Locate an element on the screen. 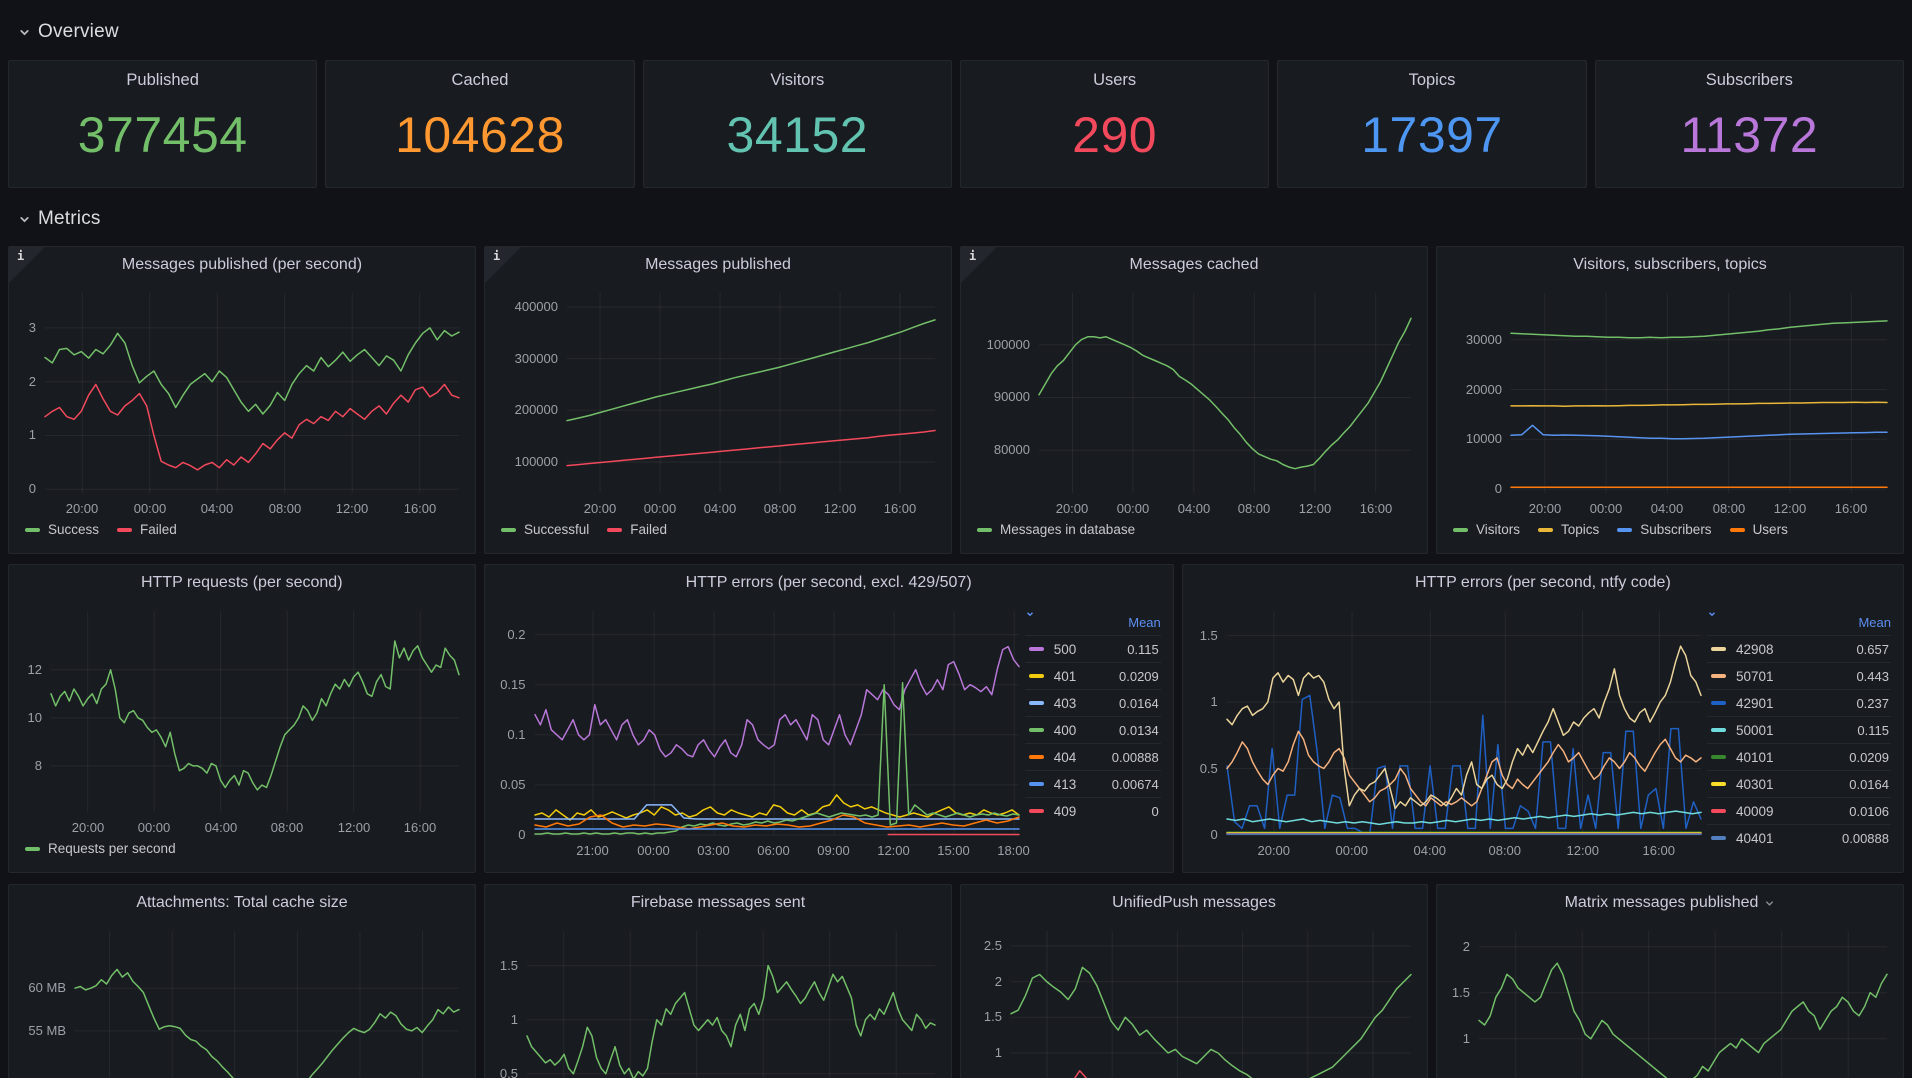  y-axis-tick: 1 is located at coordinates (32, 434).